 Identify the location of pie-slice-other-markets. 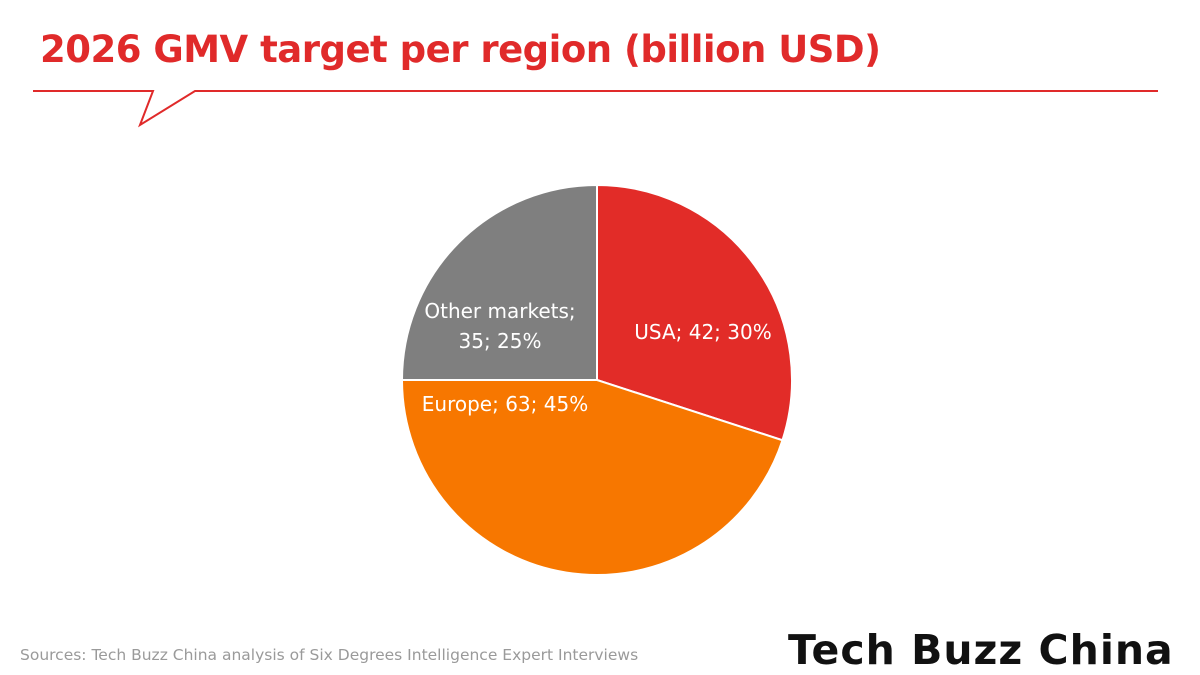
(499, 282).